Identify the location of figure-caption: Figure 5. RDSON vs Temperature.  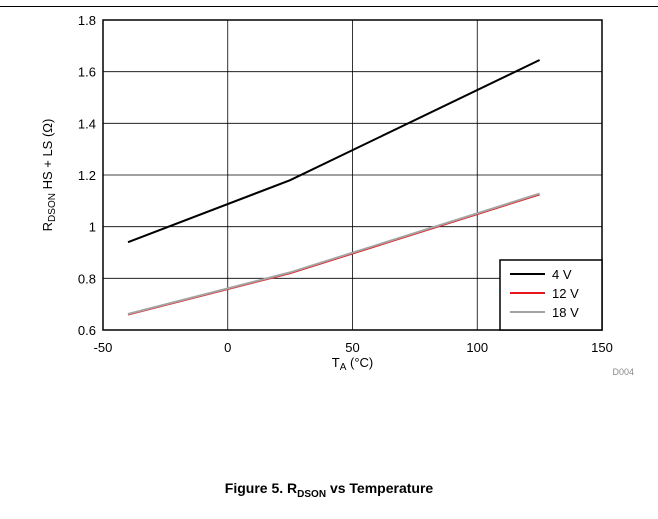
(329, 490).